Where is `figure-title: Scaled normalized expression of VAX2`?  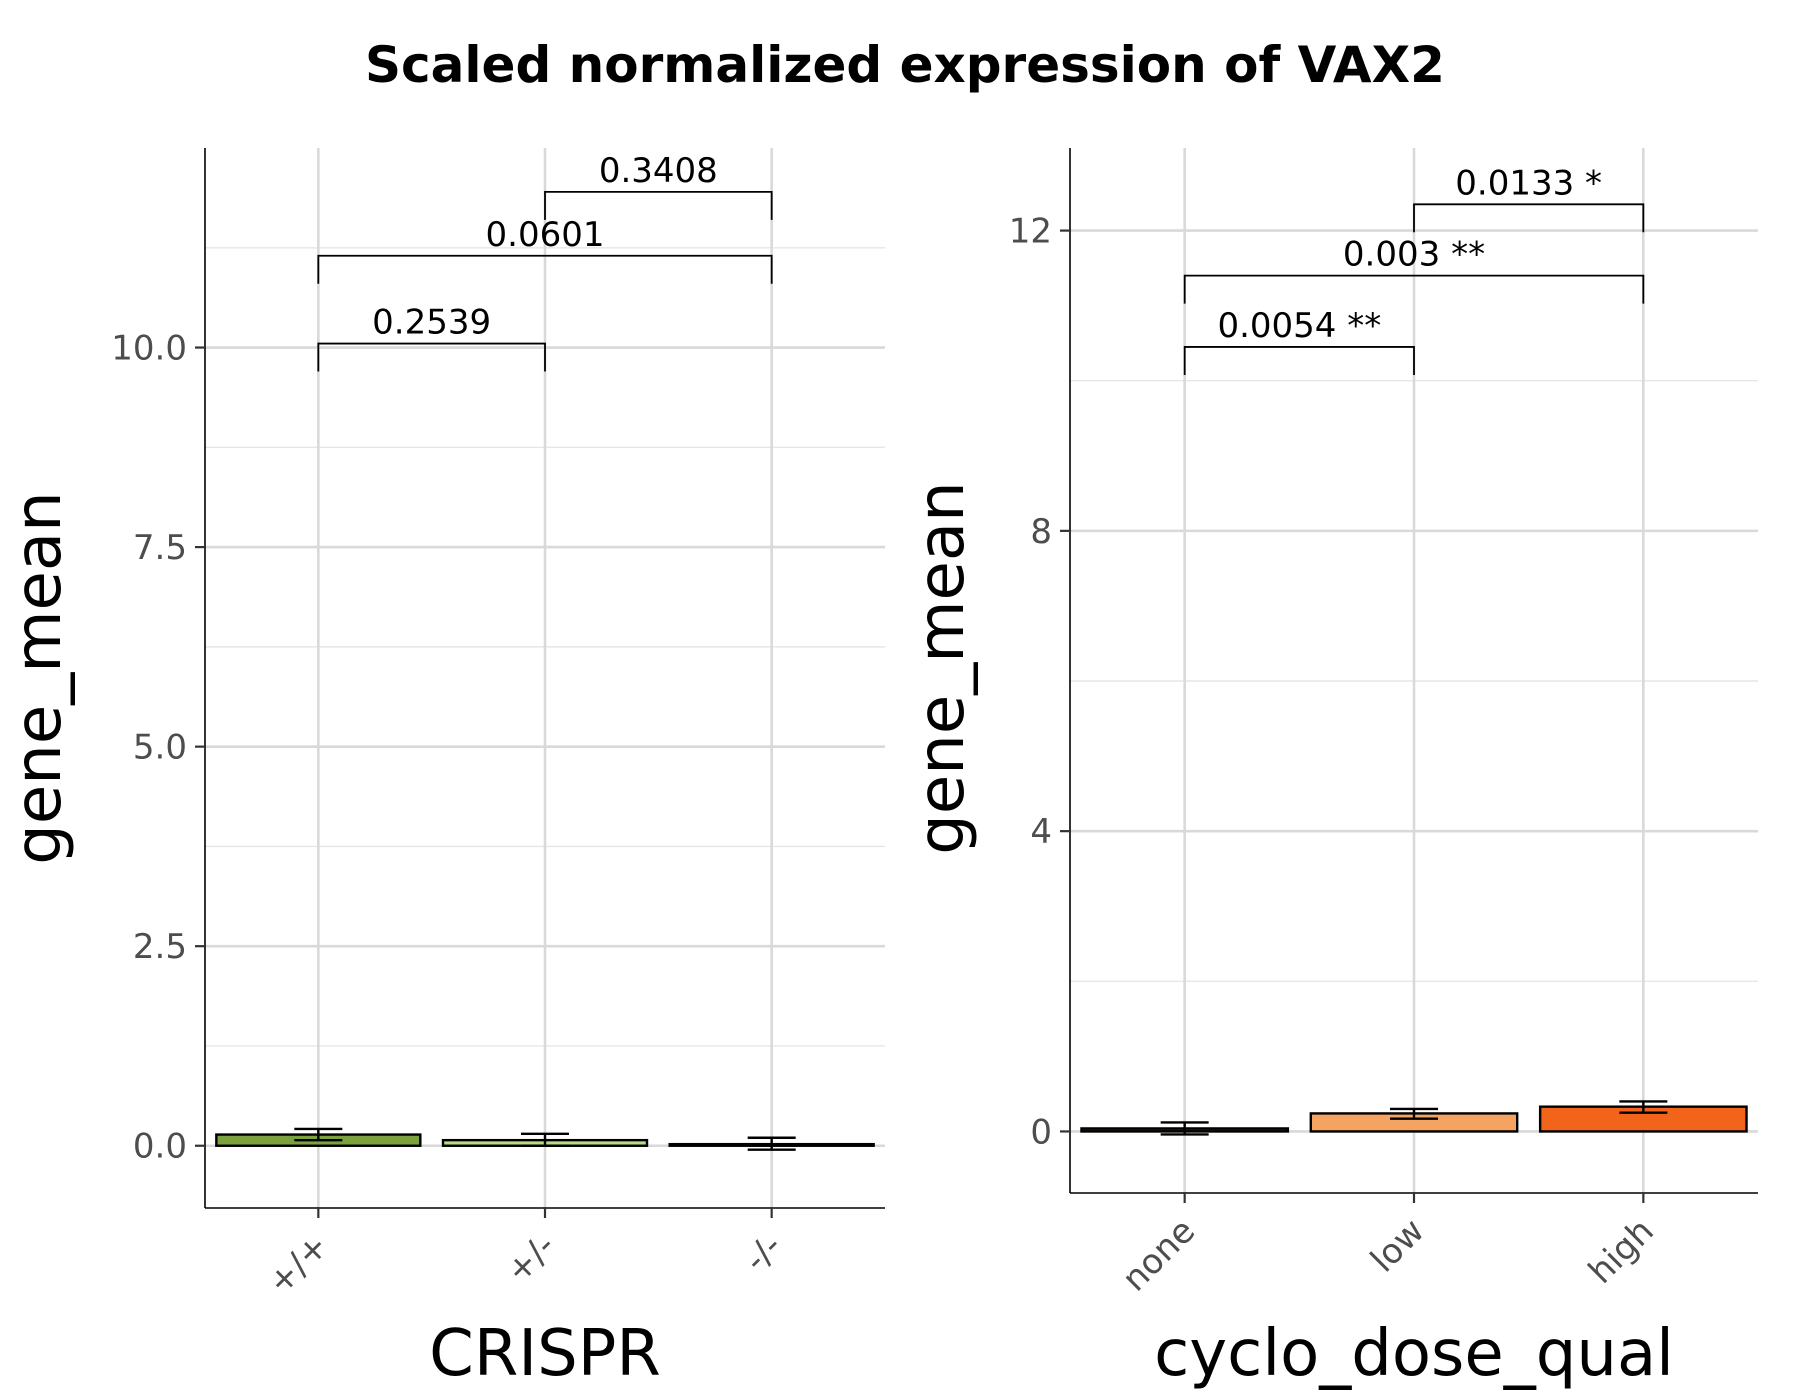 figure-title: Scaled normalized expression of VAX2 is located at coordinates (905, 65).